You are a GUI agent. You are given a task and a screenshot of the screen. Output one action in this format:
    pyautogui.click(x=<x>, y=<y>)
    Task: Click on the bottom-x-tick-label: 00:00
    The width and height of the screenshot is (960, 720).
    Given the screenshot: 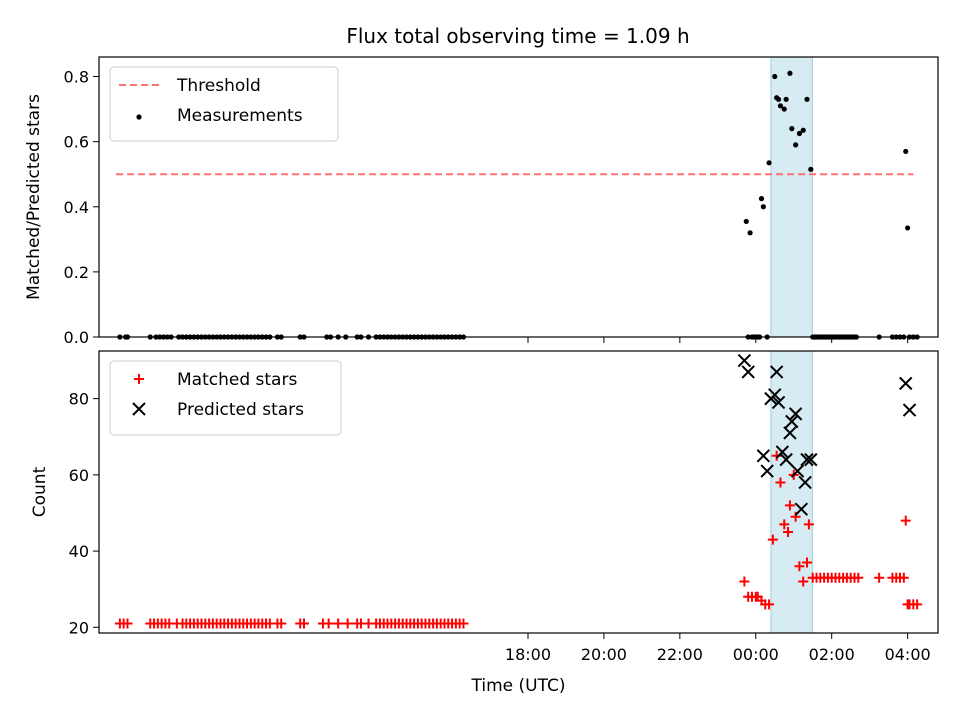 What is the action you would take?
    pyautogui.click(x=756, y=654)
    